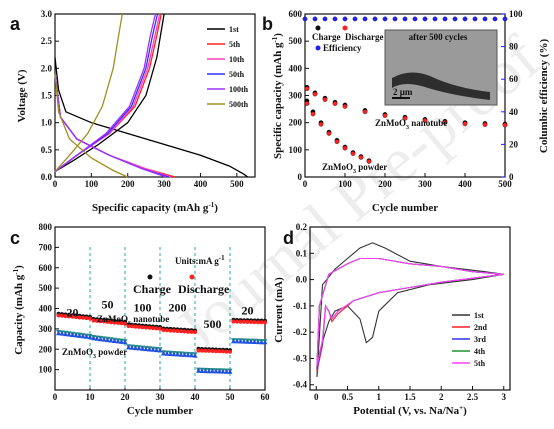 The height and width of the screenshot is (429, 554). Describe the element at coordinates (248, 311) in the screenshot. I see `rate-label: 20` at that location.